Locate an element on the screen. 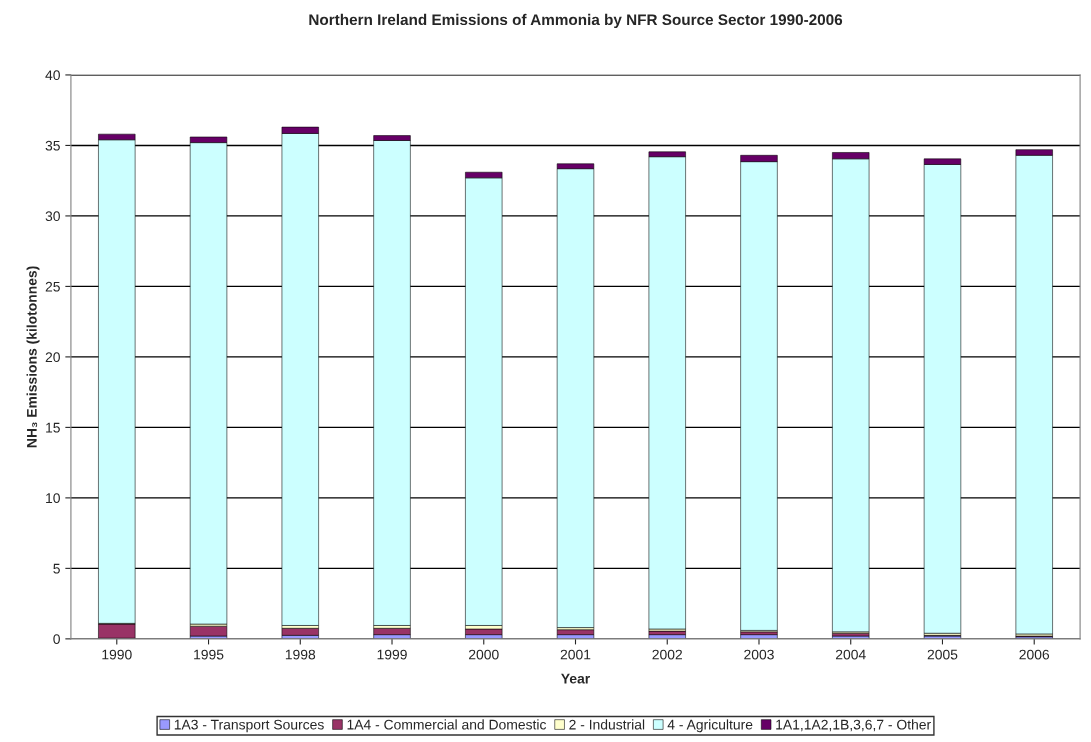  x-tick-label: 1995 is located at coordinates (209, 654).